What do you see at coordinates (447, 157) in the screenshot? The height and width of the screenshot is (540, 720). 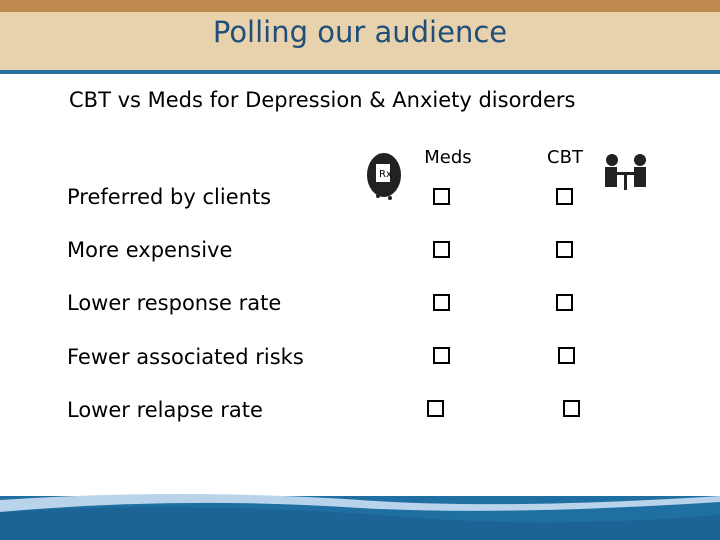 I see `column-header: Meds` at bounding box center [447, 157].